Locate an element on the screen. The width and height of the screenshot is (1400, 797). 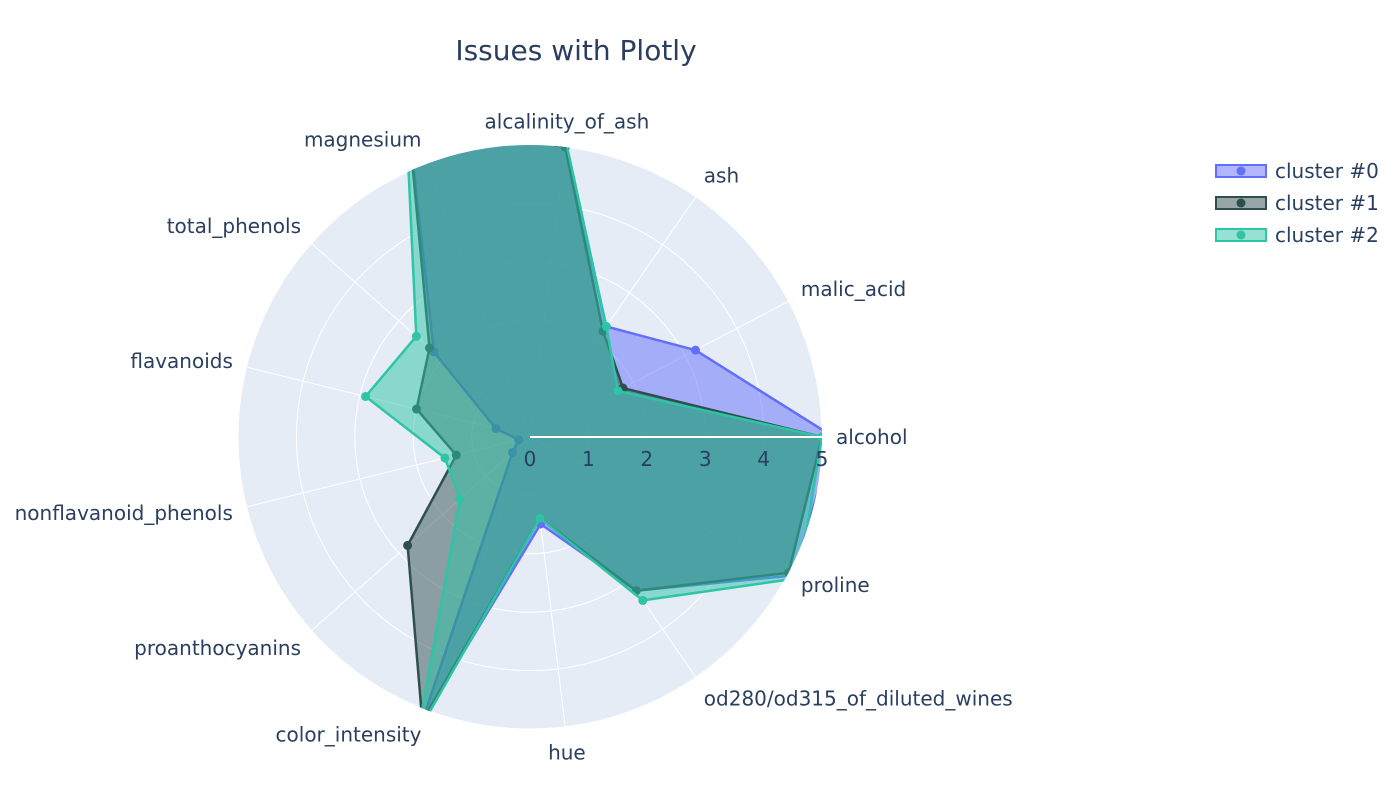
legend-label: cluster #0 is located at coordinates (1327, 171).